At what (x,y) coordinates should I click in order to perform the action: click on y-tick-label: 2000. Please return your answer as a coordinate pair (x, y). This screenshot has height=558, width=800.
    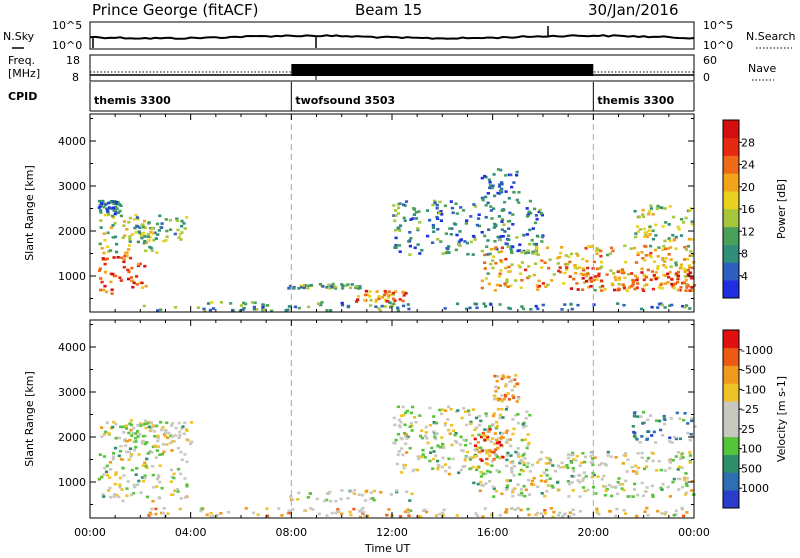
    Looking at the image, I should click on (72, 231).